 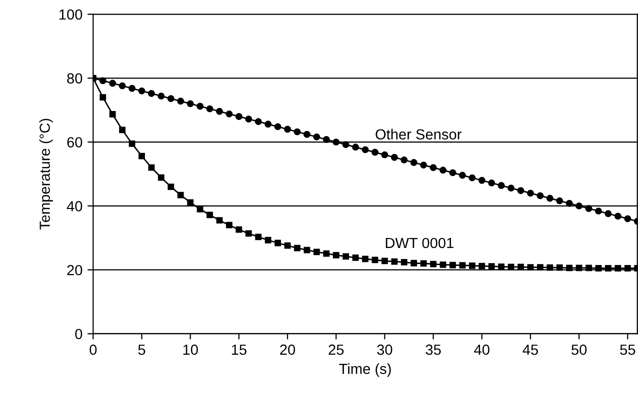 What do you see at coordinates (420, 243) in the screenshot?
I see `series-label: DWT 0001` at bounding box center [420, 243].